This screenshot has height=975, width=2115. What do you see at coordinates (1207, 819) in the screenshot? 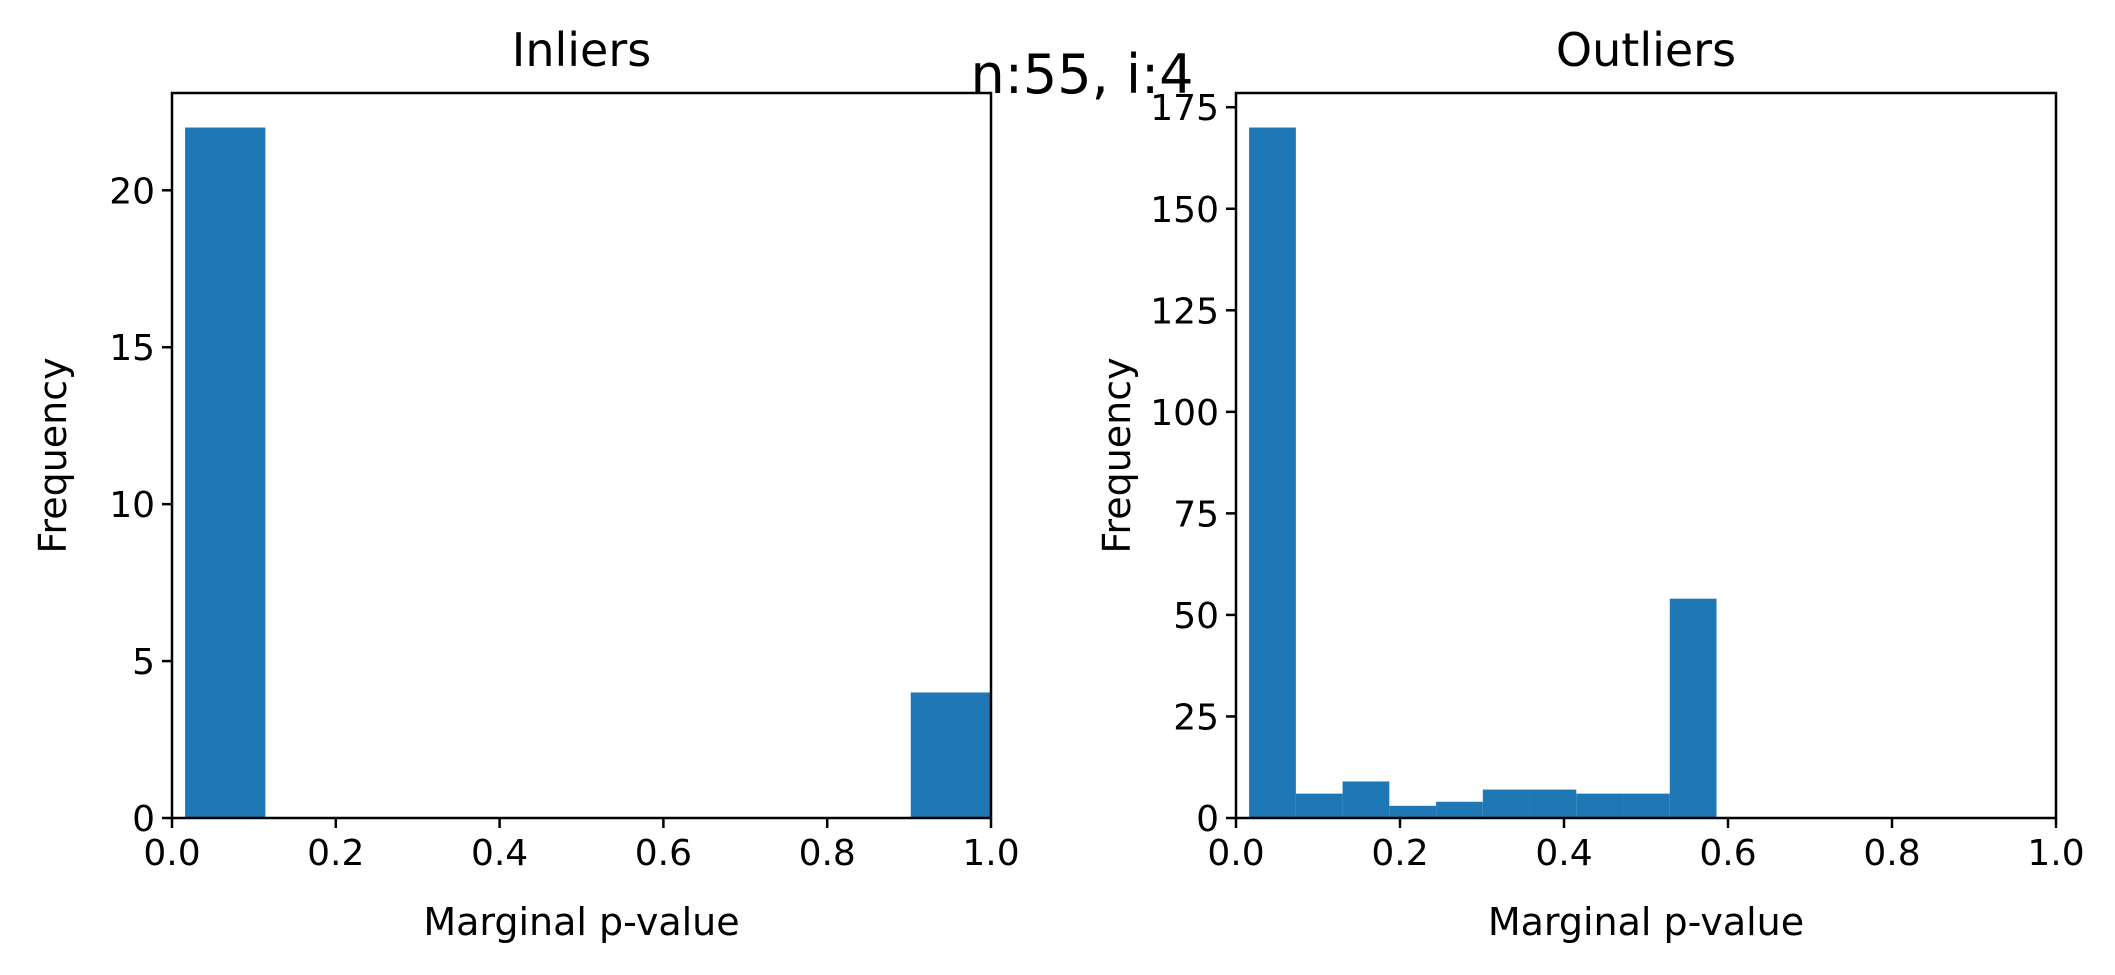
I see `outliers-y-tick-label: 0` at bounding box center [1207, 819].